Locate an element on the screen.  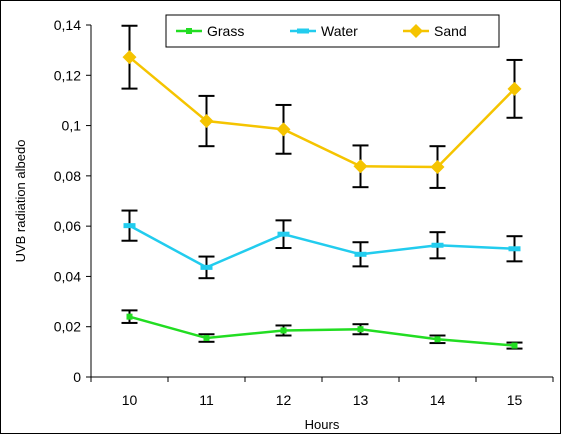
legend-label-sand: Sand is located at coordinates (450, 31).